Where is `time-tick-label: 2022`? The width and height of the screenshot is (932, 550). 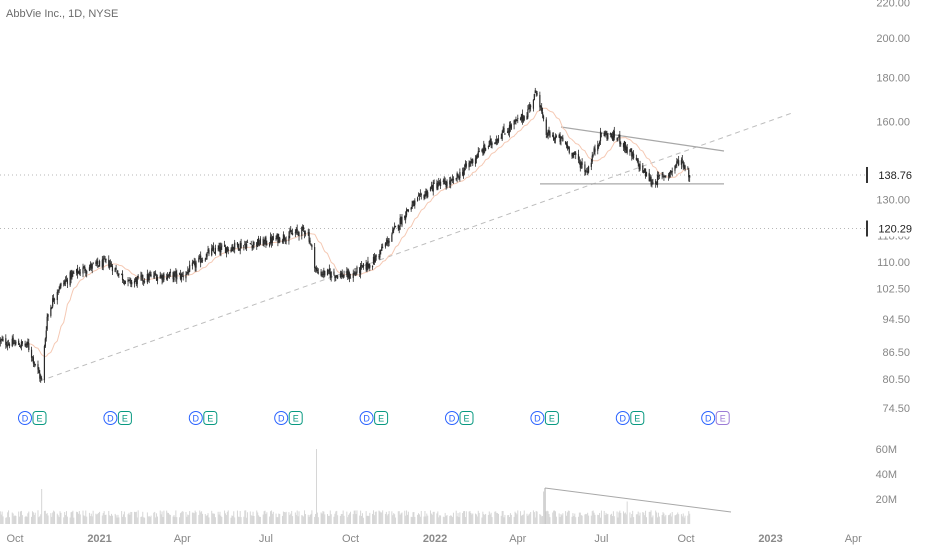 time-tick-label: 2022 is located at coordinates (435, 539).